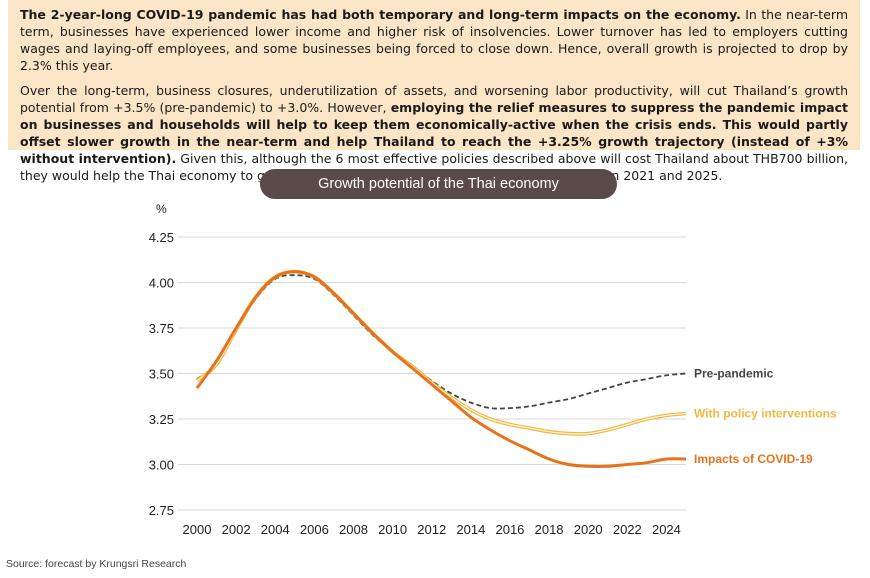  I want to click on x-tick-label: 2024, so click(666, 529).